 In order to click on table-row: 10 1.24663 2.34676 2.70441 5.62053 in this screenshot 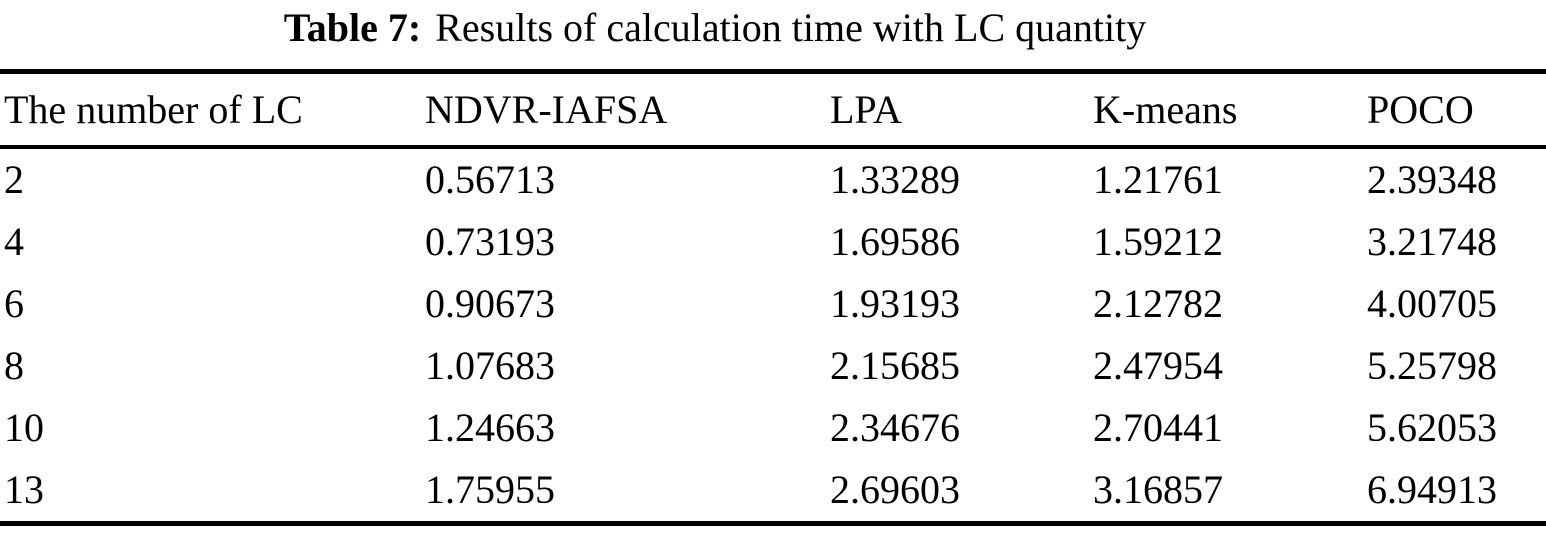, I will do `click(773, 428)`.